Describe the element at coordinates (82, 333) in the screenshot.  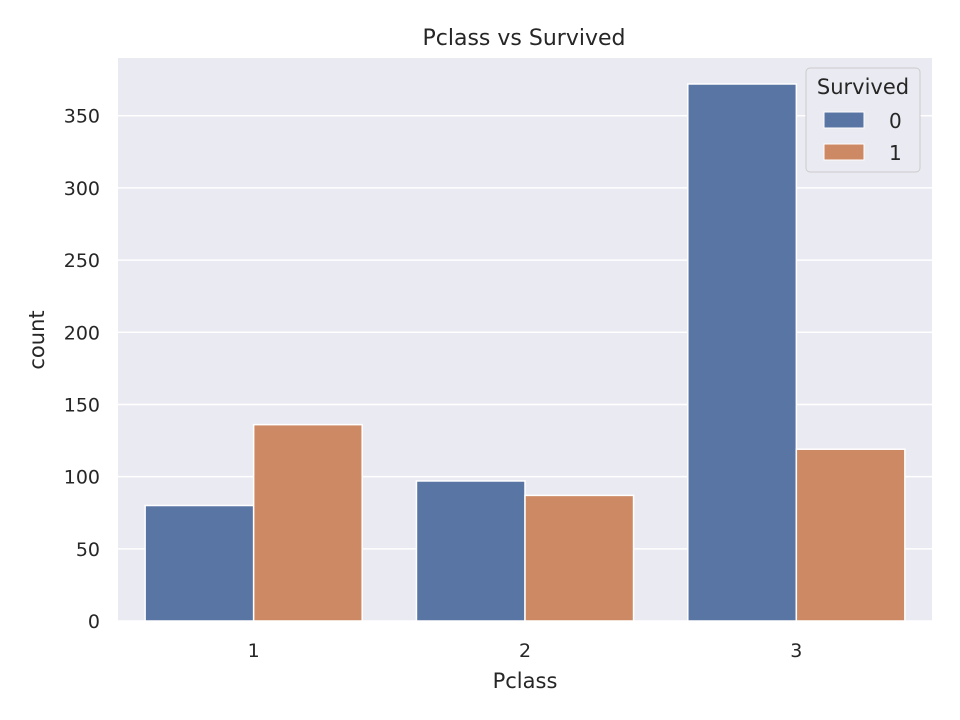
I see `y-tick-label: 200` at that location.